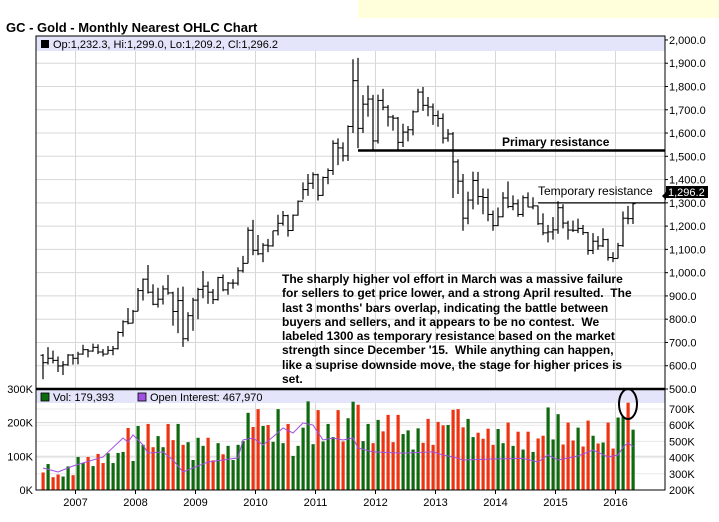  I want to click on volume-tick-label: 300K, so click(20, 390).